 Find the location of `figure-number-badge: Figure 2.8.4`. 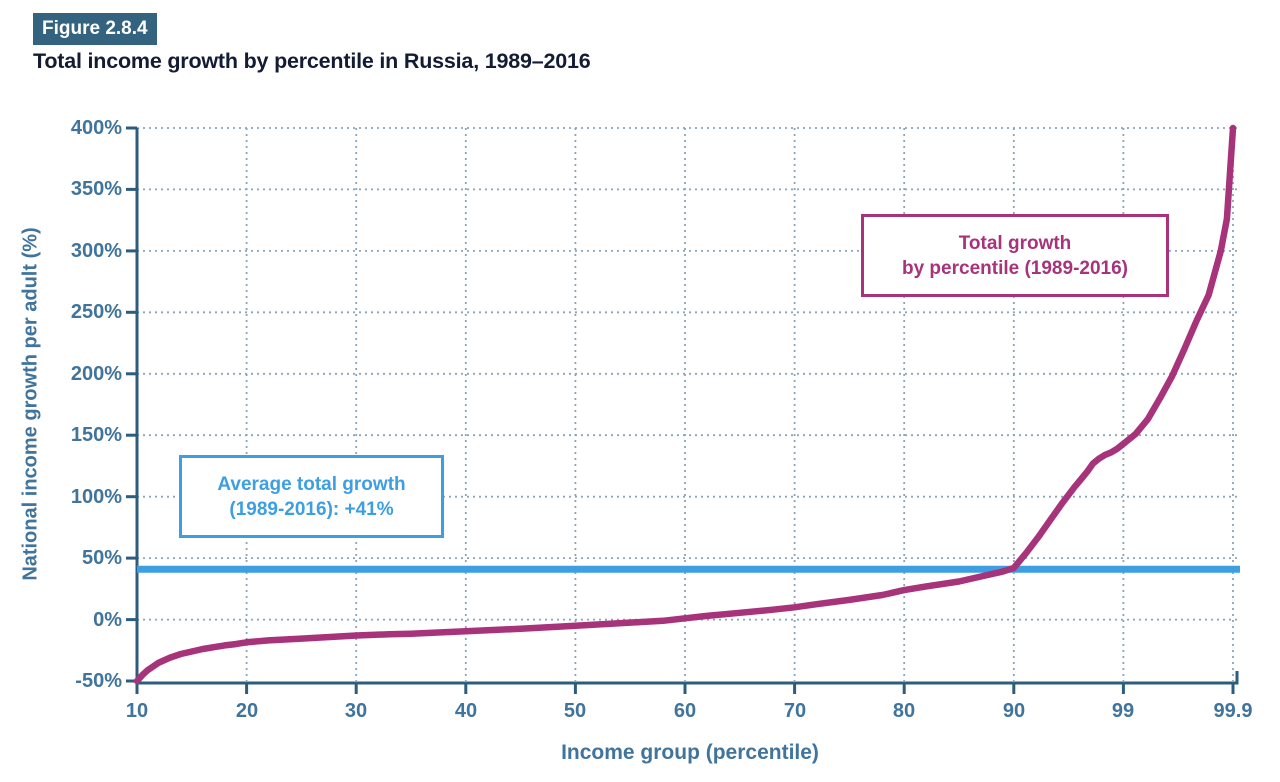

figure-number-badge: Figure 2.8.4 is located at coordinates (95, 29).